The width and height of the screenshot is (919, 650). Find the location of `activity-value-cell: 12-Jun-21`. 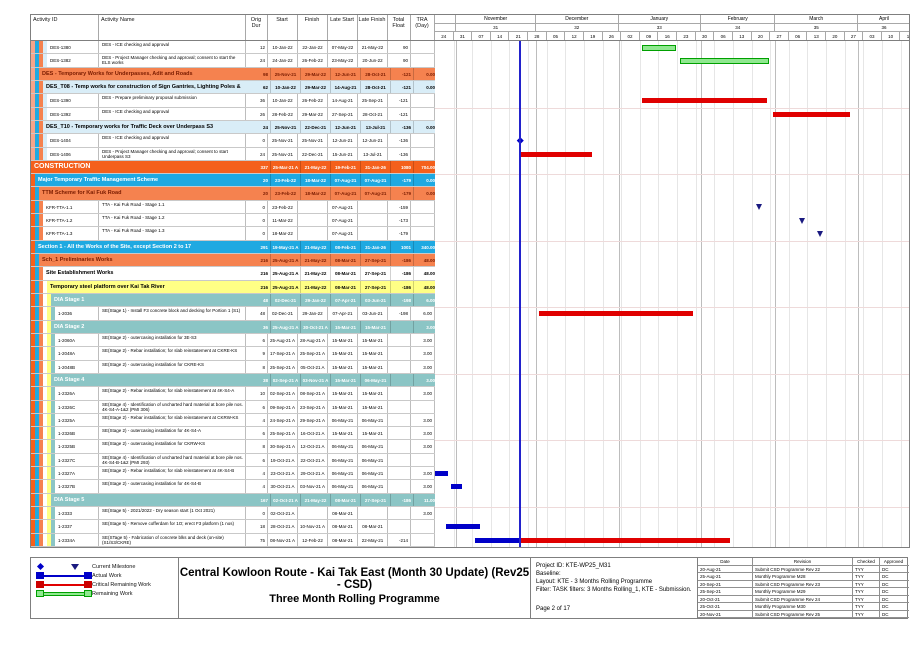

activity-value-cell: 12-Jun-21 is located at coordinates (373, 140).